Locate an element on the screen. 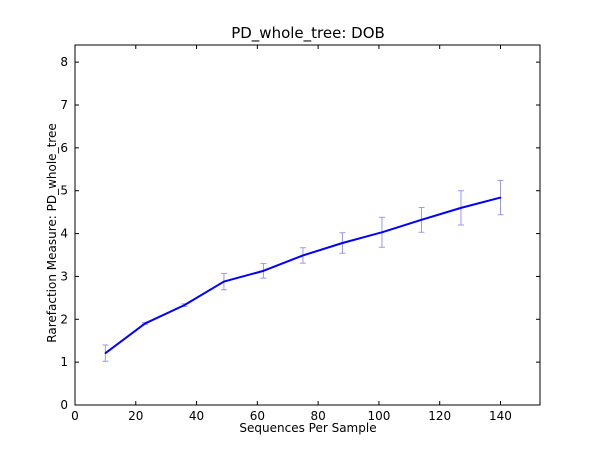 The height and width of the screenshot is (450, 600). x-axis-label: Sequences Per Sample is located at coordinates (307, 428).